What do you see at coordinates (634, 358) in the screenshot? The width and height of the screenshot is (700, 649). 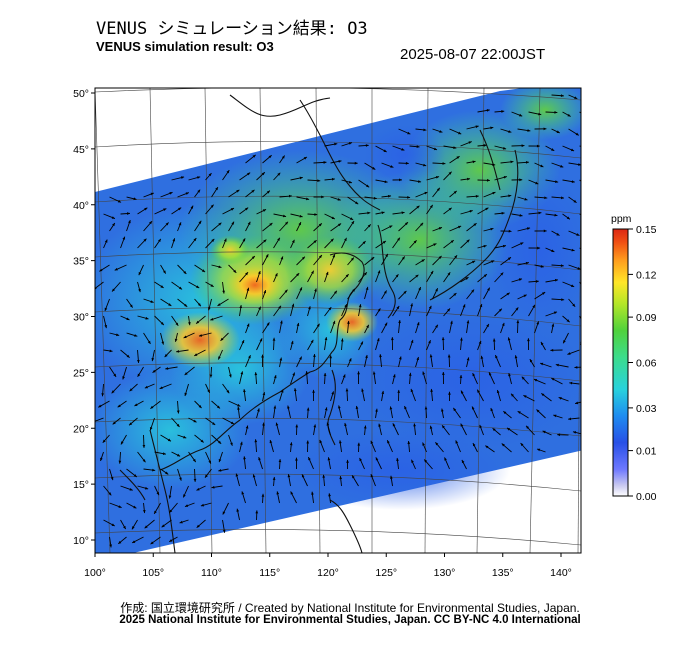 I see `colorbar: ppm 0.00 0.01 0.03 0.06 0.09 0.12 0.15` at bounding box center [634, 358].